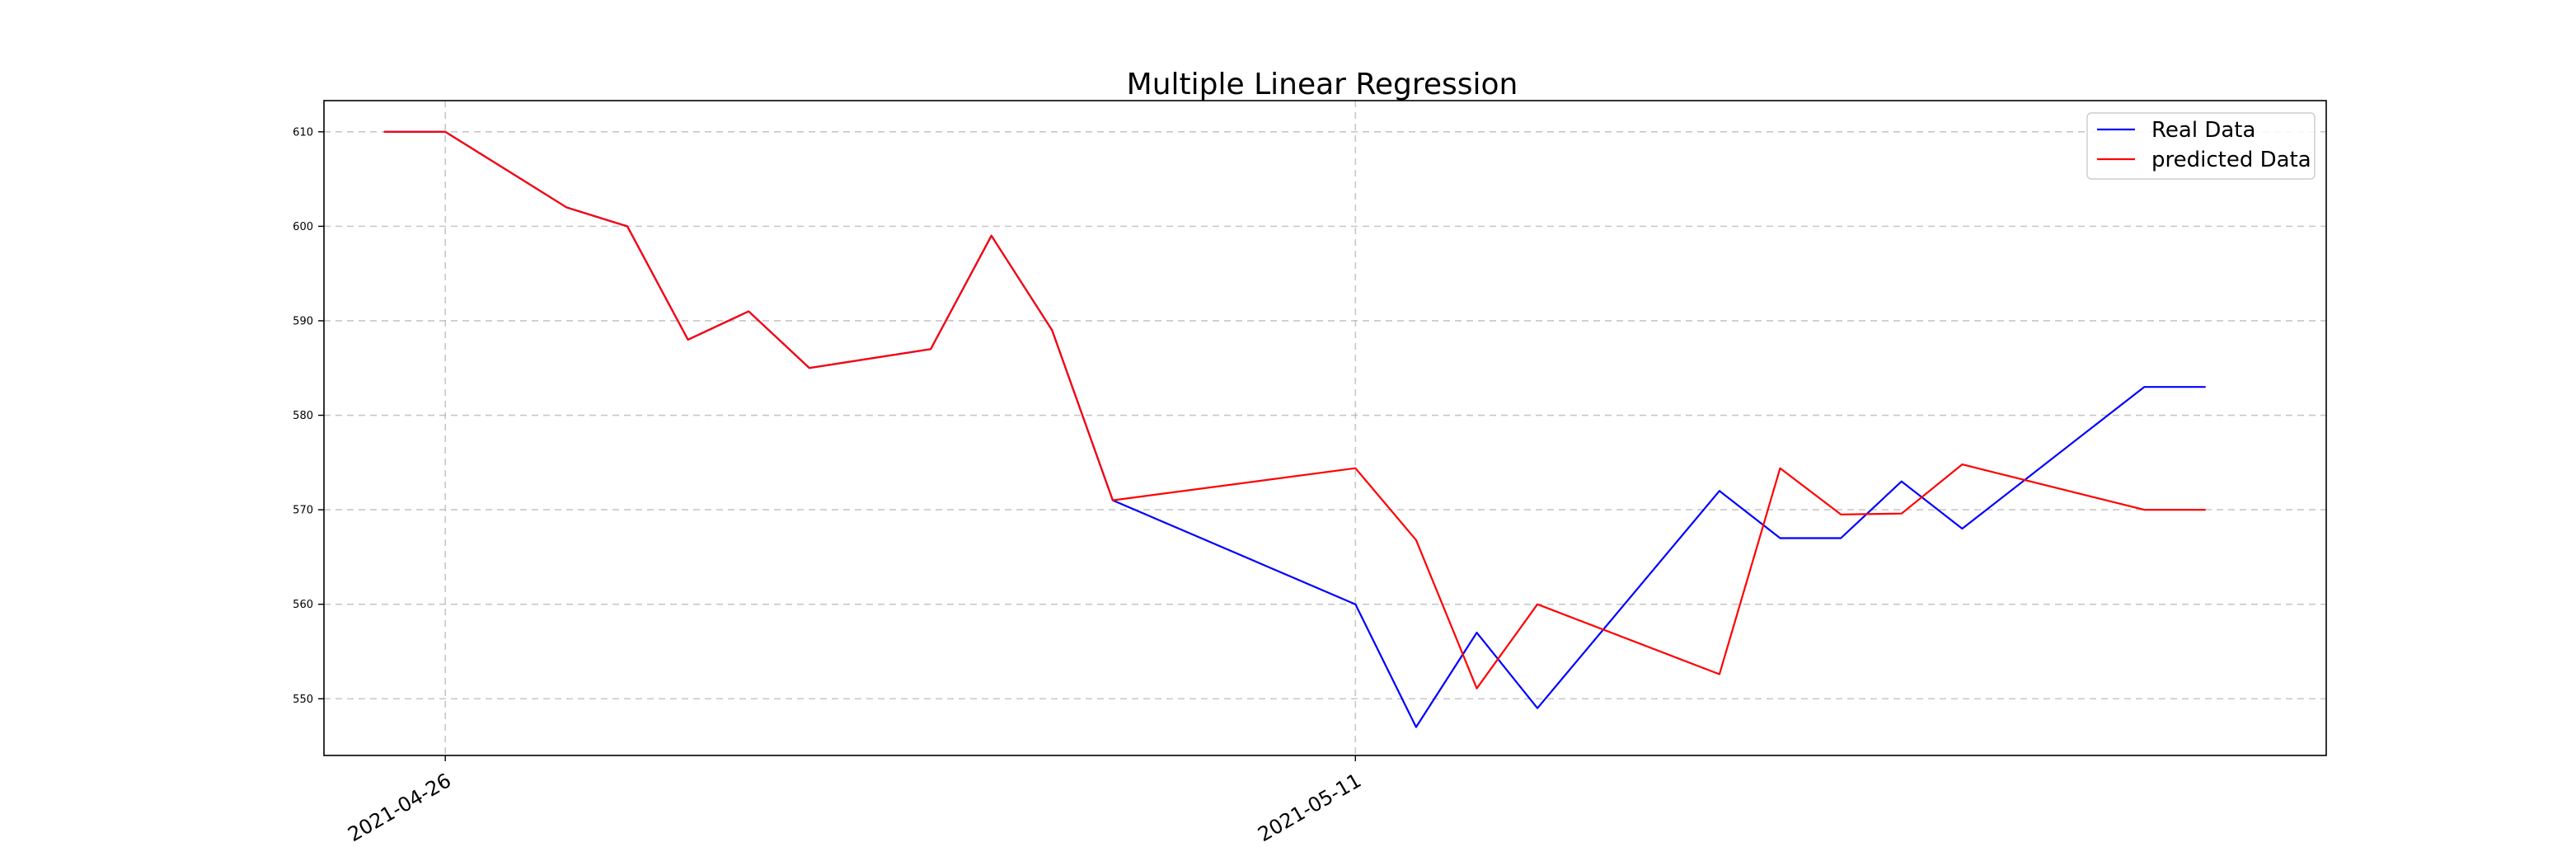  What do you see at coordinates (400, 807) in the screenshot?
I see `x-tick-label: 2021-04-26` at bounding box center [400, 807].